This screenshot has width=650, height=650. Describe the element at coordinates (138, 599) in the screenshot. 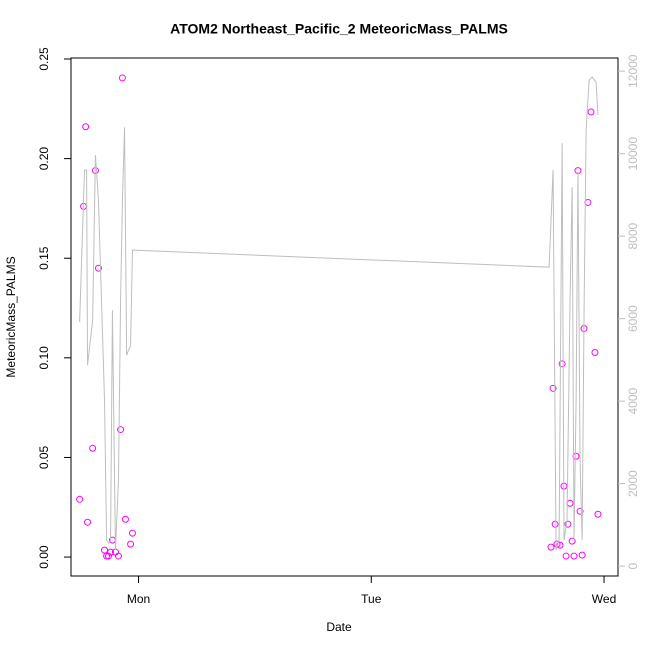

I see `x-tick-label: Mon` at that location.